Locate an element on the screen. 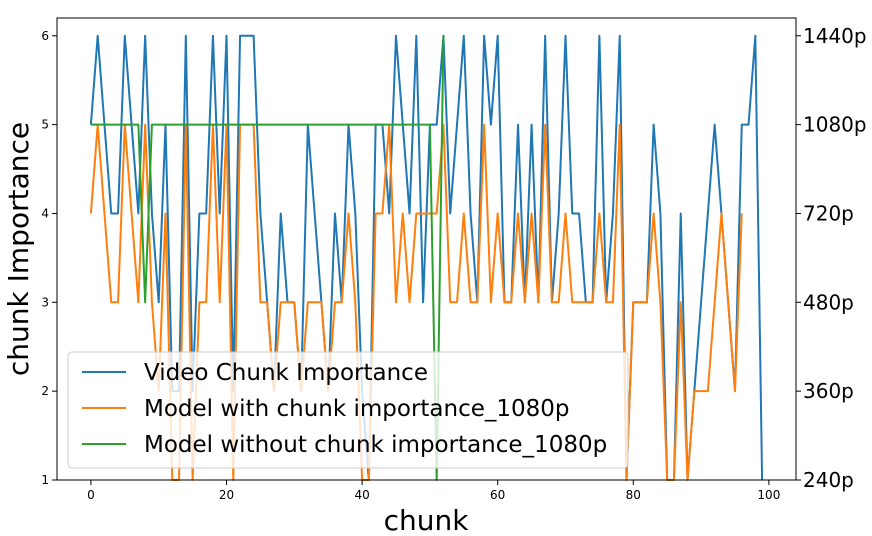 The image size is (872, 536). x-tick-label: 80 is located at coordinates (633, 495).